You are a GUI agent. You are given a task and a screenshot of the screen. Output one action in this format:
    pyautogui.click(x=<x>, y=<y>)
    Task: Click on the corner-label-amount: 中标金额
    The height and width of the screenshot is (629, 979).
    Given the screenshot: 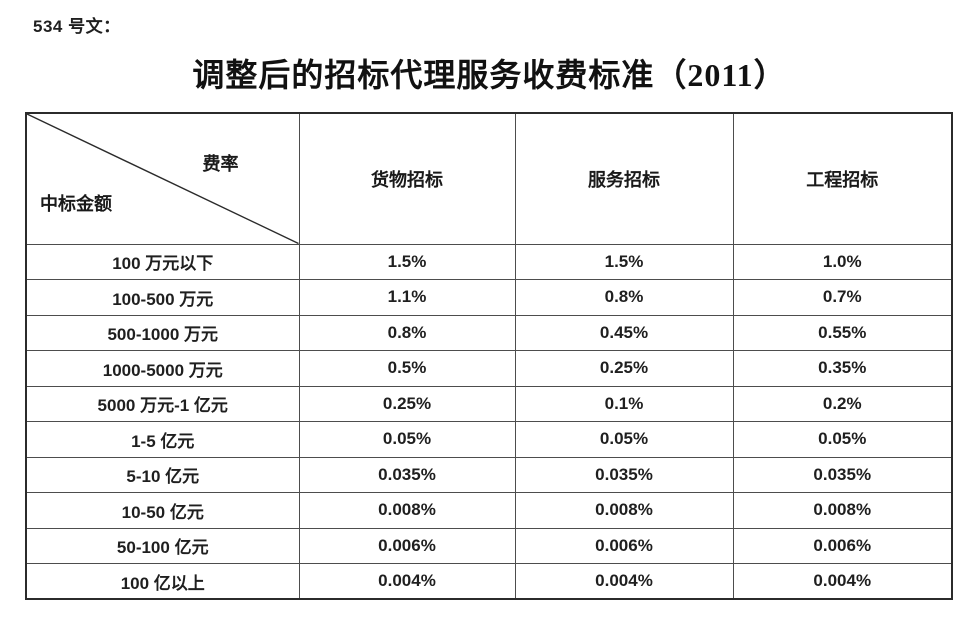 What is the action you would take?
    pyautogui.click(x=76, y=203)
    